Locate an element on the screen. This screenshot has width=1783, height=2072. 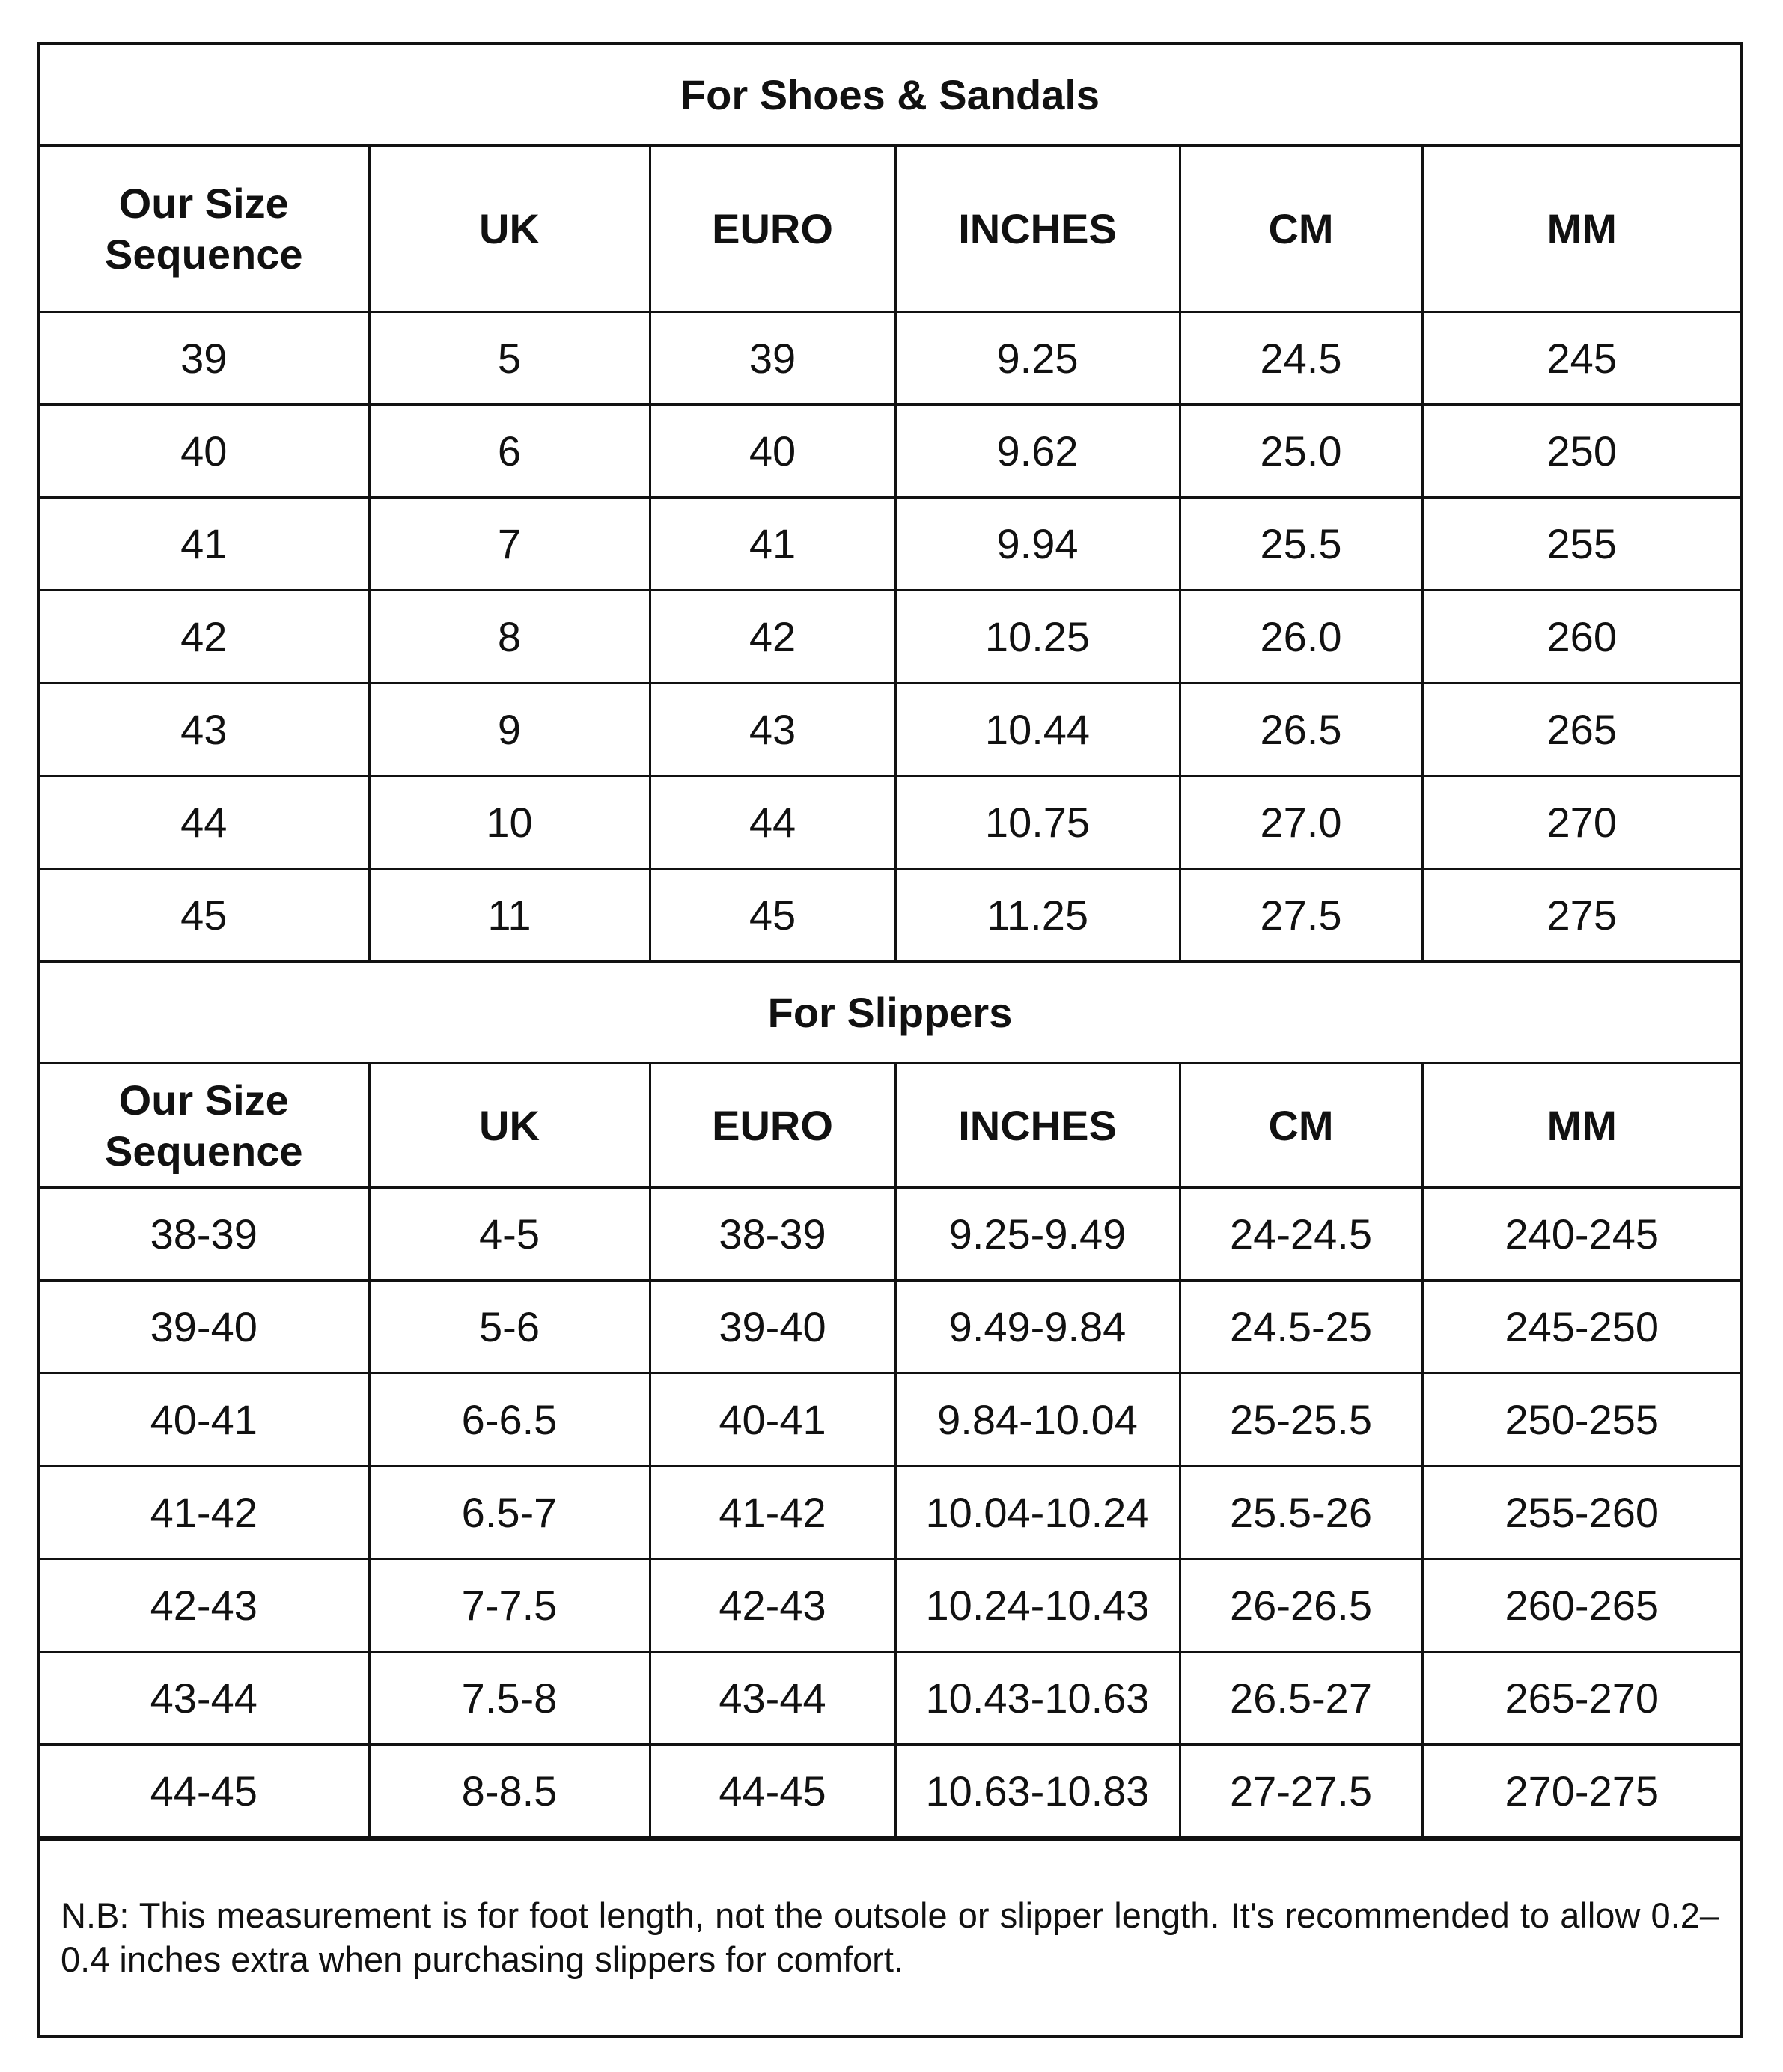
table-row: 38-39 4-5 38-39 9.25-9.49 24-24.5 240-245 is located at coordinates (890, 1234).